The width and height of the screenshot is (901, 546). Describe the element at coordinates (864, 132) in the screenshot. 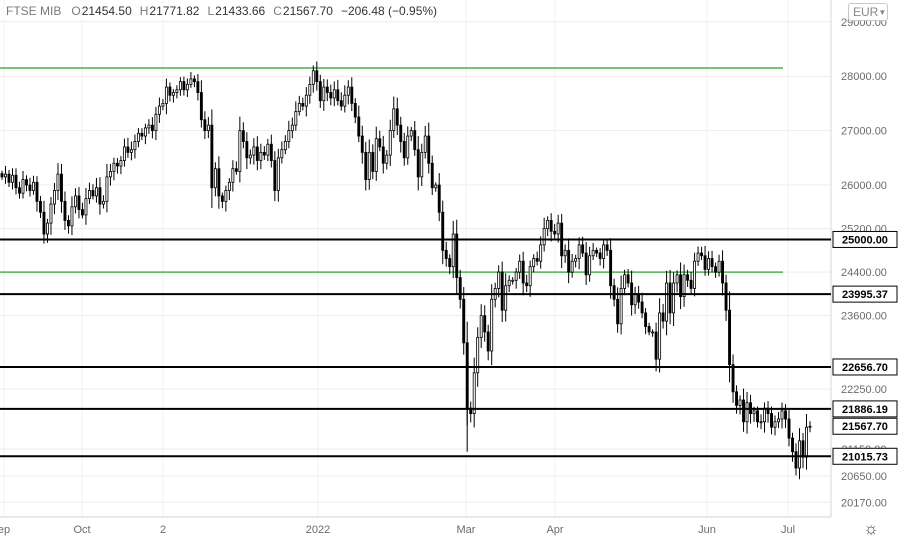

I see `y-tick-label: 27000.00` at that location.